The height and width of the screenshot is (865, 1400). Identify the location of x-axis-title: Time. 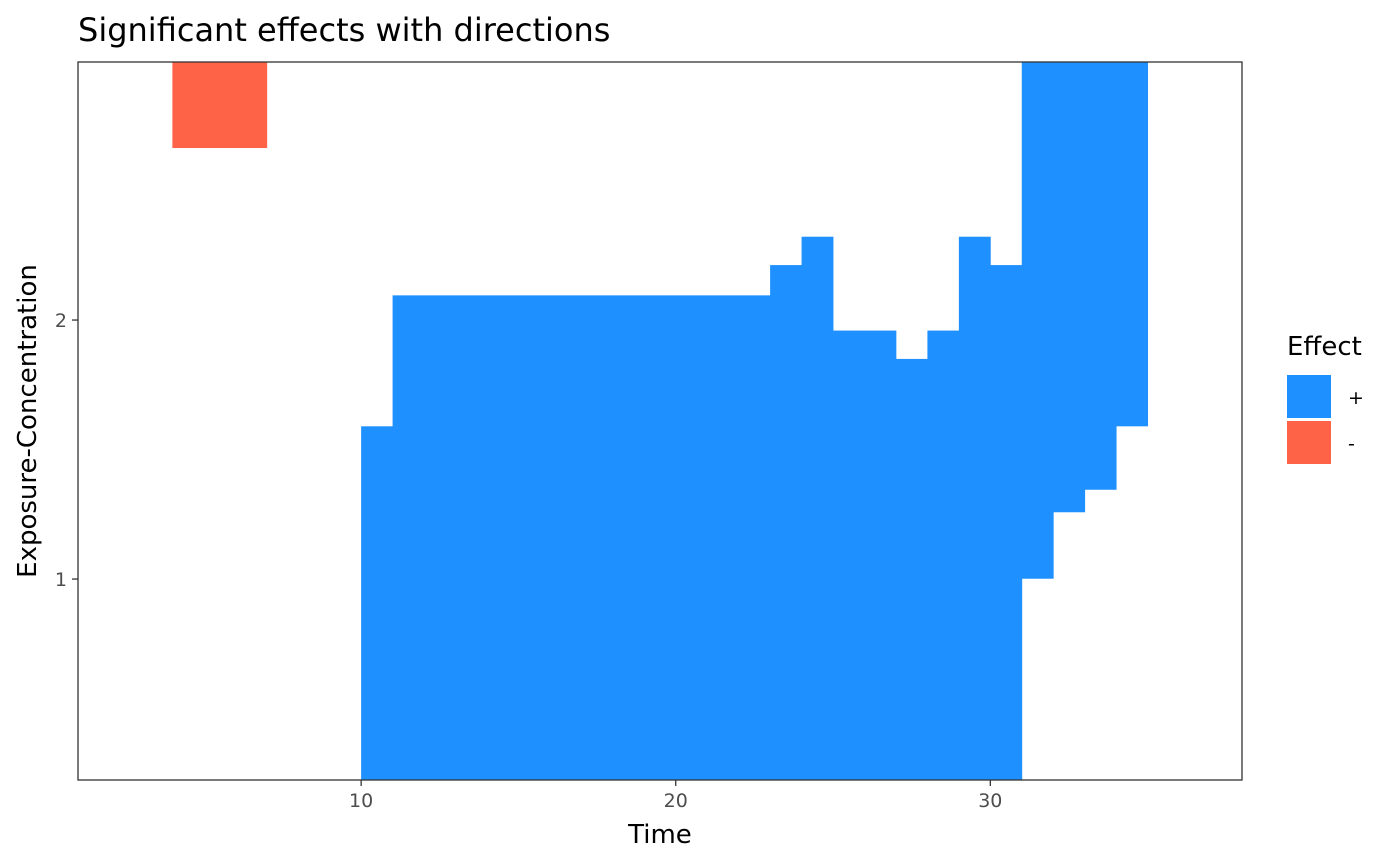
(659, 835).